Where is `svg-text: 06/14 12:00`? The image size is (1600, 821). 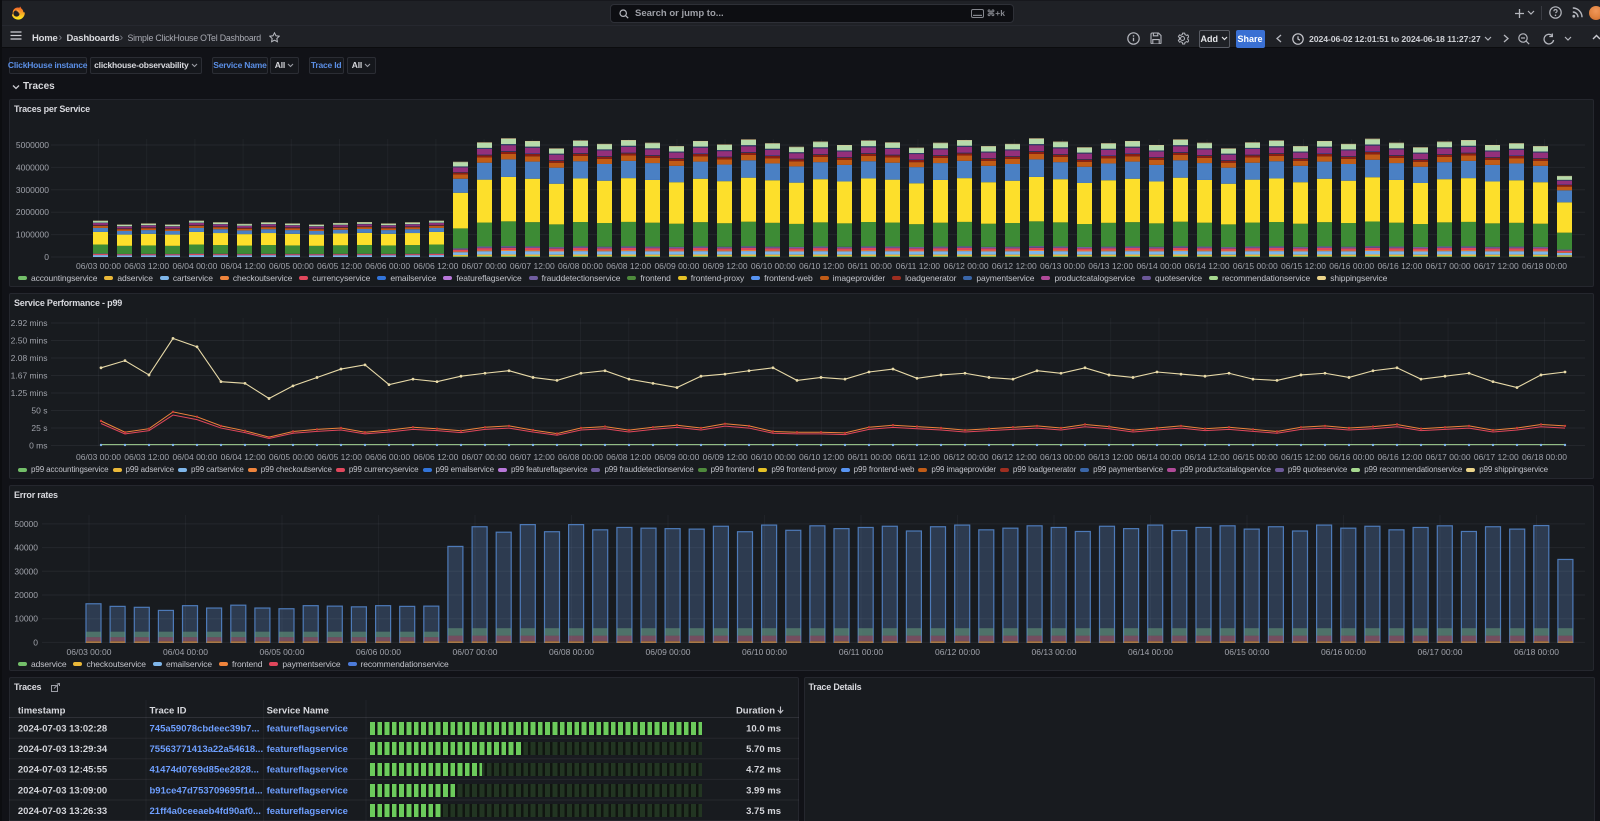 svg-text: 06/14 12:00 is located at coordinates (1207, 266).